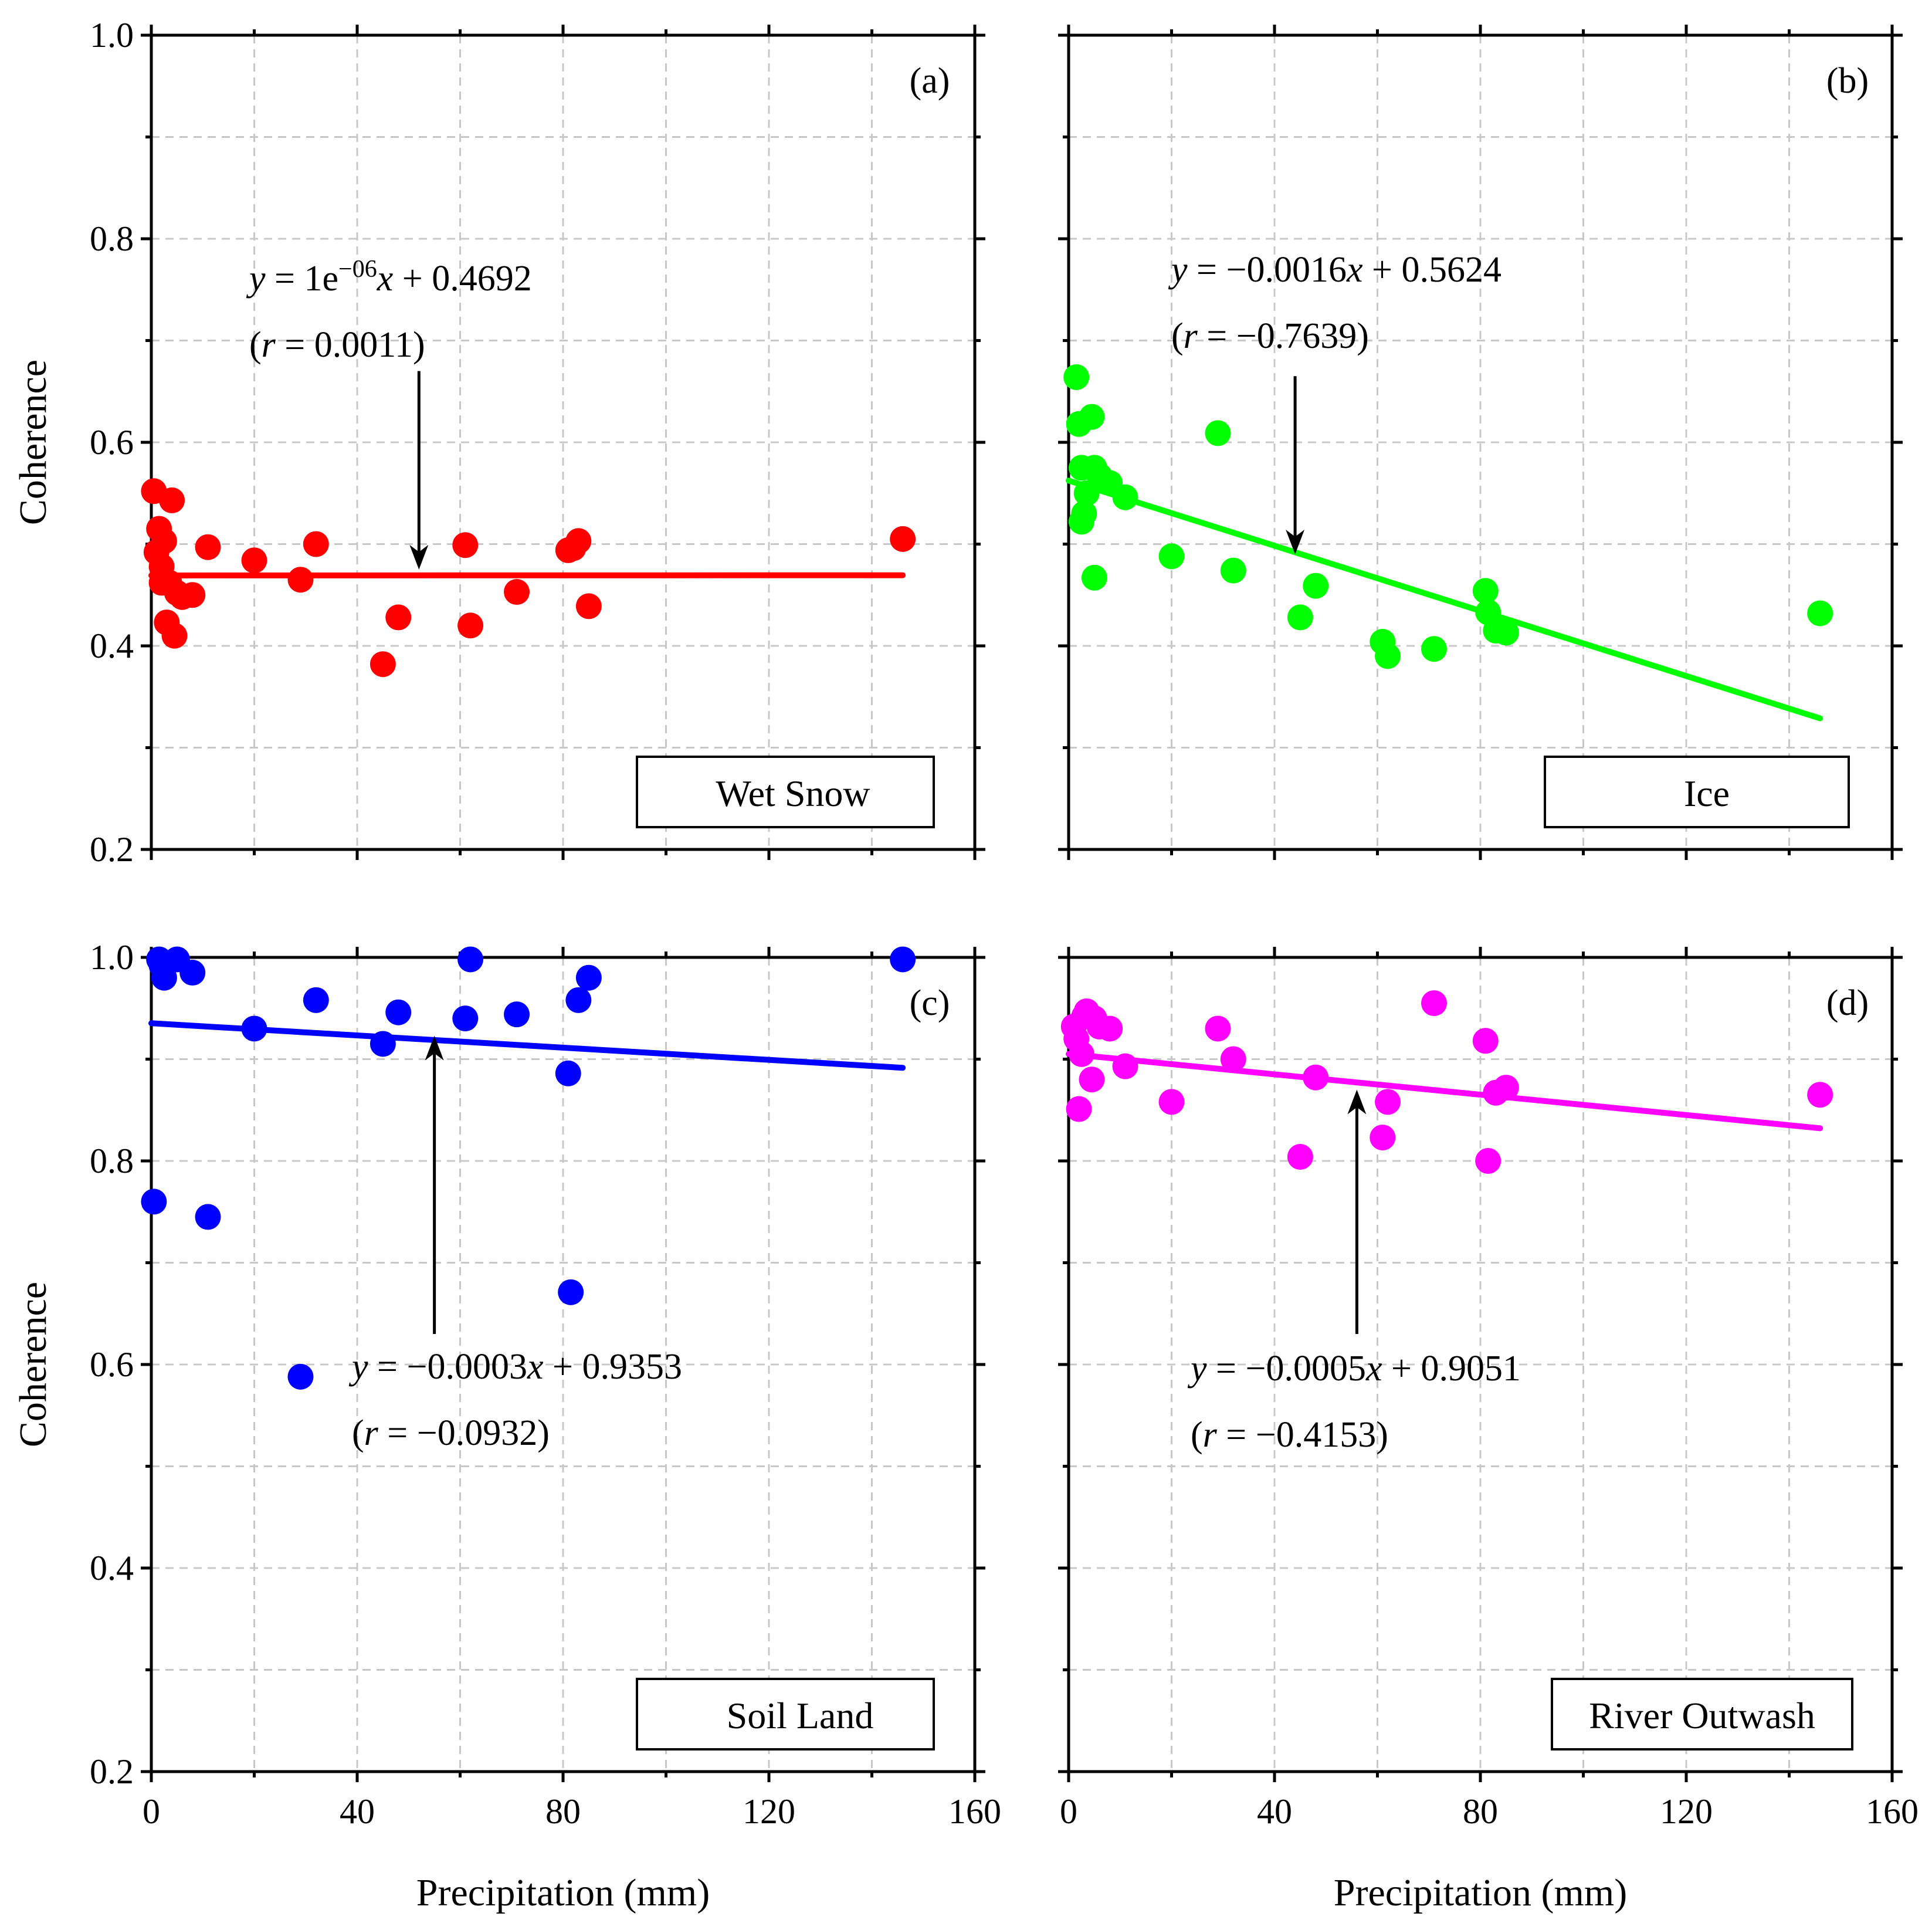 The height and width of the screenshot is (1930, 1932). What do you see at coordinates (1270, 336) in the screenshot?
I see `correlation-text: (r = −0.7639)` at bounding box center [1270, 336].